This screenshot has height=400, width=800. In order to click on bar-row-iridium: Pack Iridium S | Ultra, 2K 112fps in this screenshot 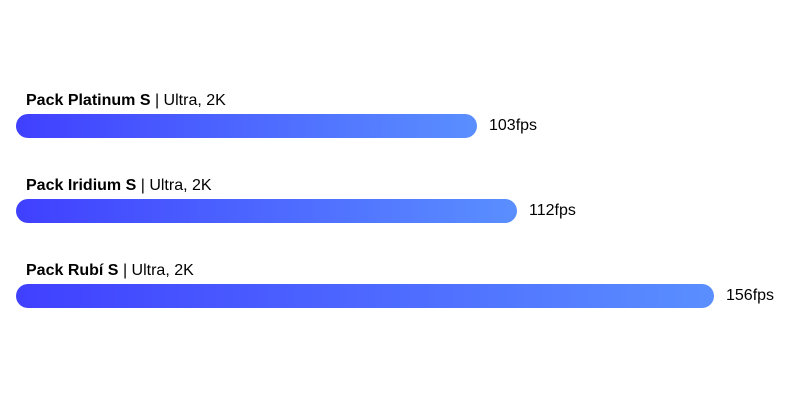, I will do `click(401, 201)`.